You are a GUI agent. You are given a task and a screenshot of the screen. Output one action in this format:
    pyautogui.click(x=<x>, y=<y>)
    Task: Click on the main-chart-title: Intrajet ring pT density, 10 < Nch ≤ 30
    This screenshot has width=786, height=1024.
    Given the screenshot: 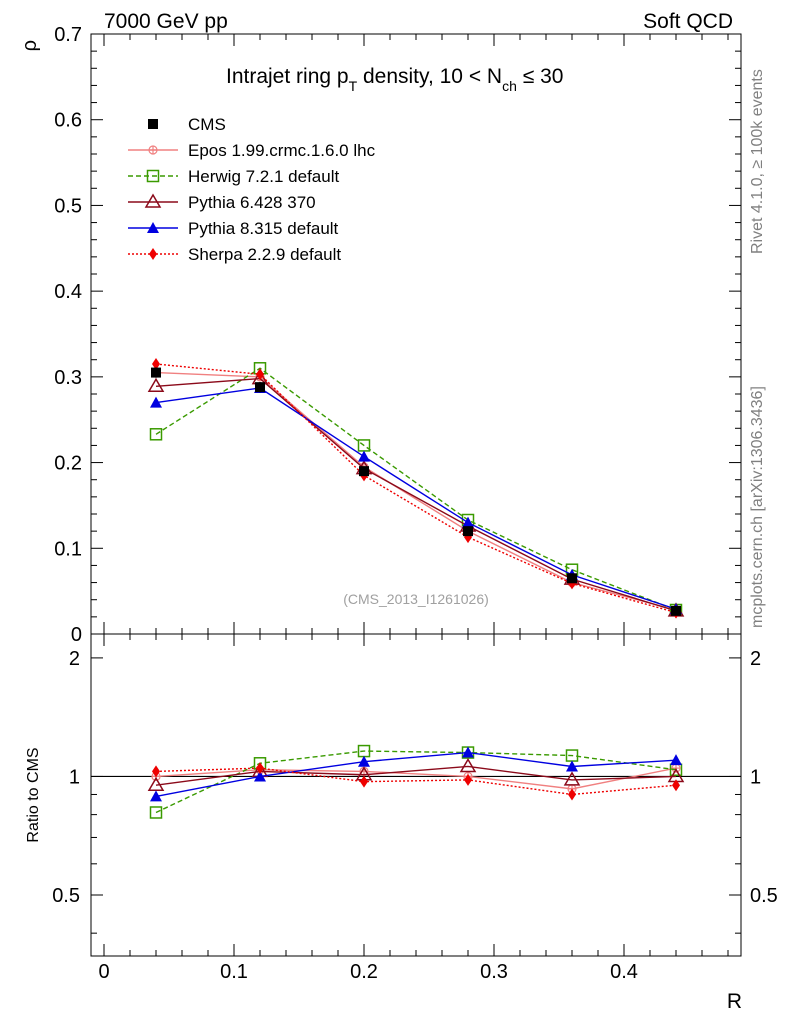 What is the action you would take?
    pyautogui.click(x=394, y=79)
    